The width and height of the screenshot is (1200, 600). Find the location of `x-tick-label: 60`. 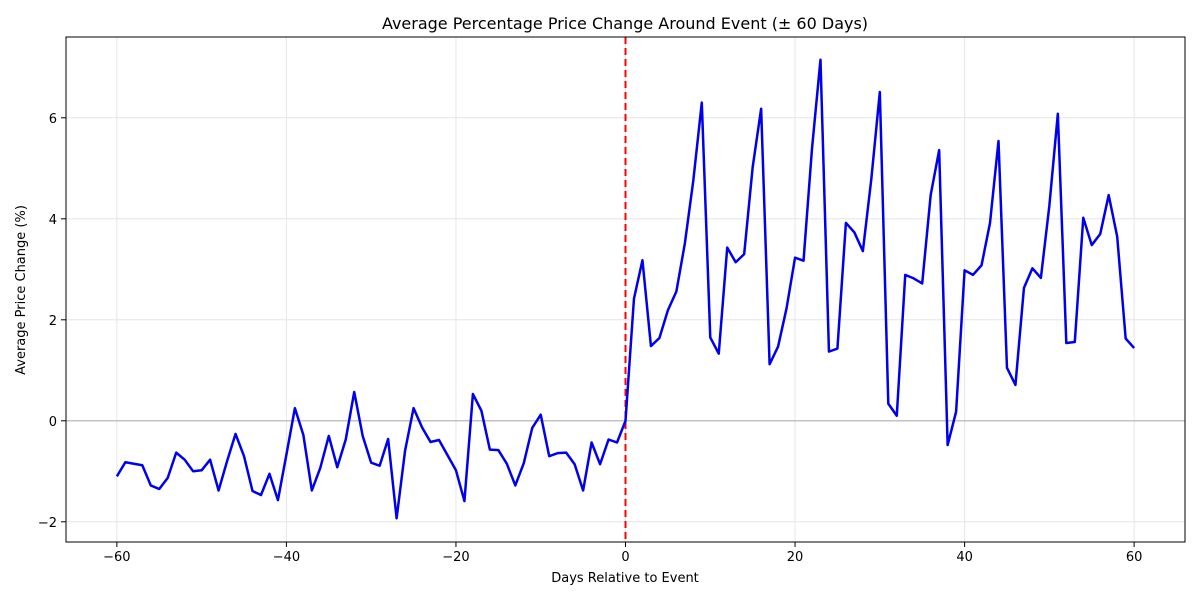

x-tick-label: 60 is located at coordinates (1134, 557).